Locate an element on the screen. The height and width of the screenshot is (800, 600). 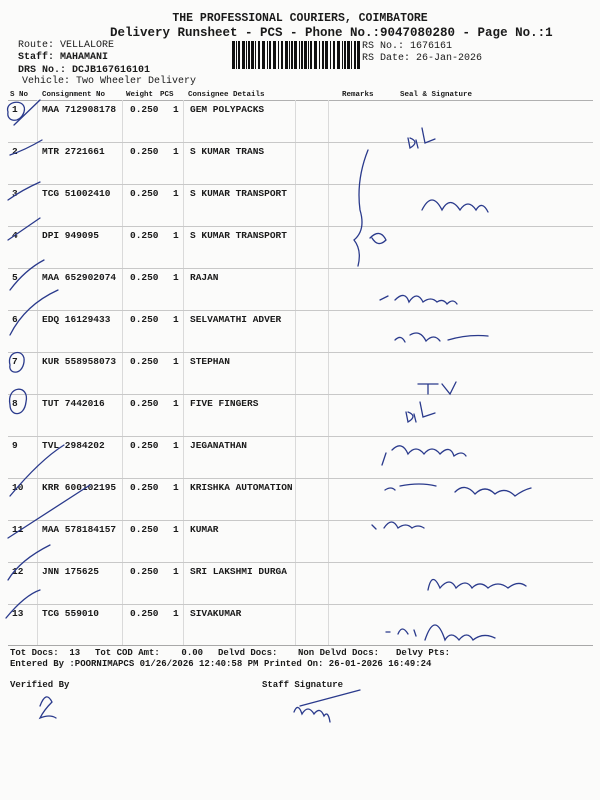
consignment-number: MAA 712908178 is located at coordinates (79, 109).